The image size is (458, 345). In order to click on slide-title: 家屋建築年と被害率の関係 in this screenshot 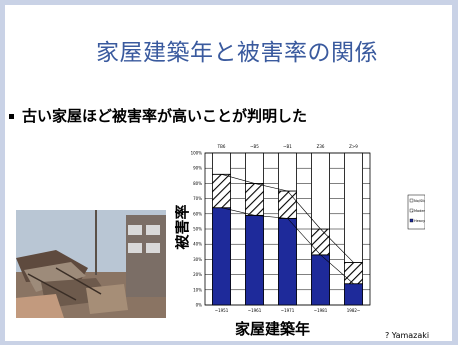, I will do `click(237, 53)`.